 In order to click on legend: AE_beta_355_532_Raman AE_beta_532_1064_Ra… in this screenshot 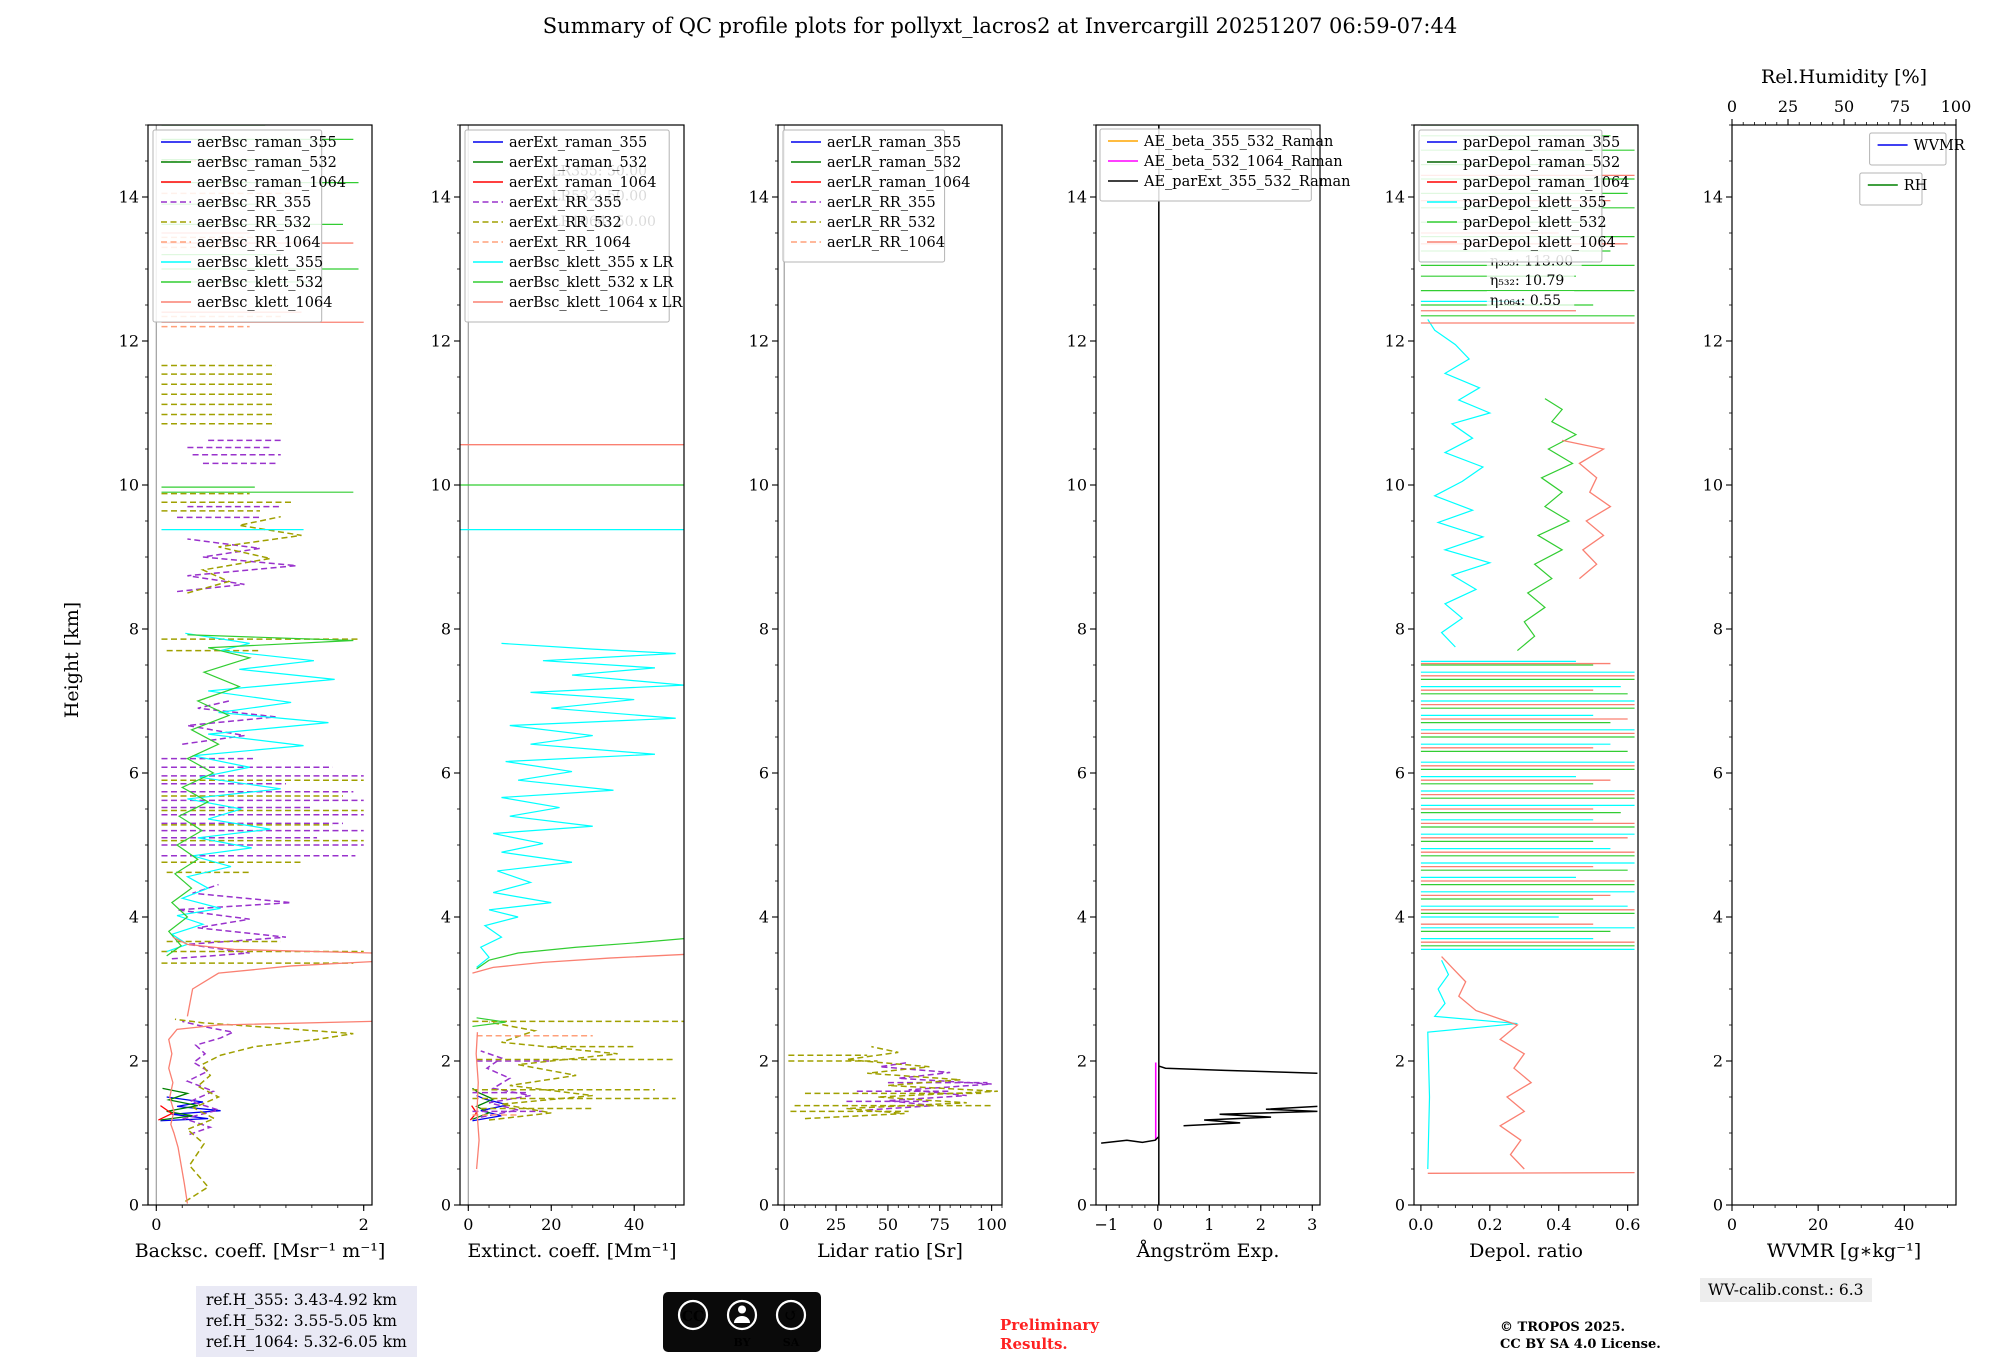, I will do `click(1224, 165)`.